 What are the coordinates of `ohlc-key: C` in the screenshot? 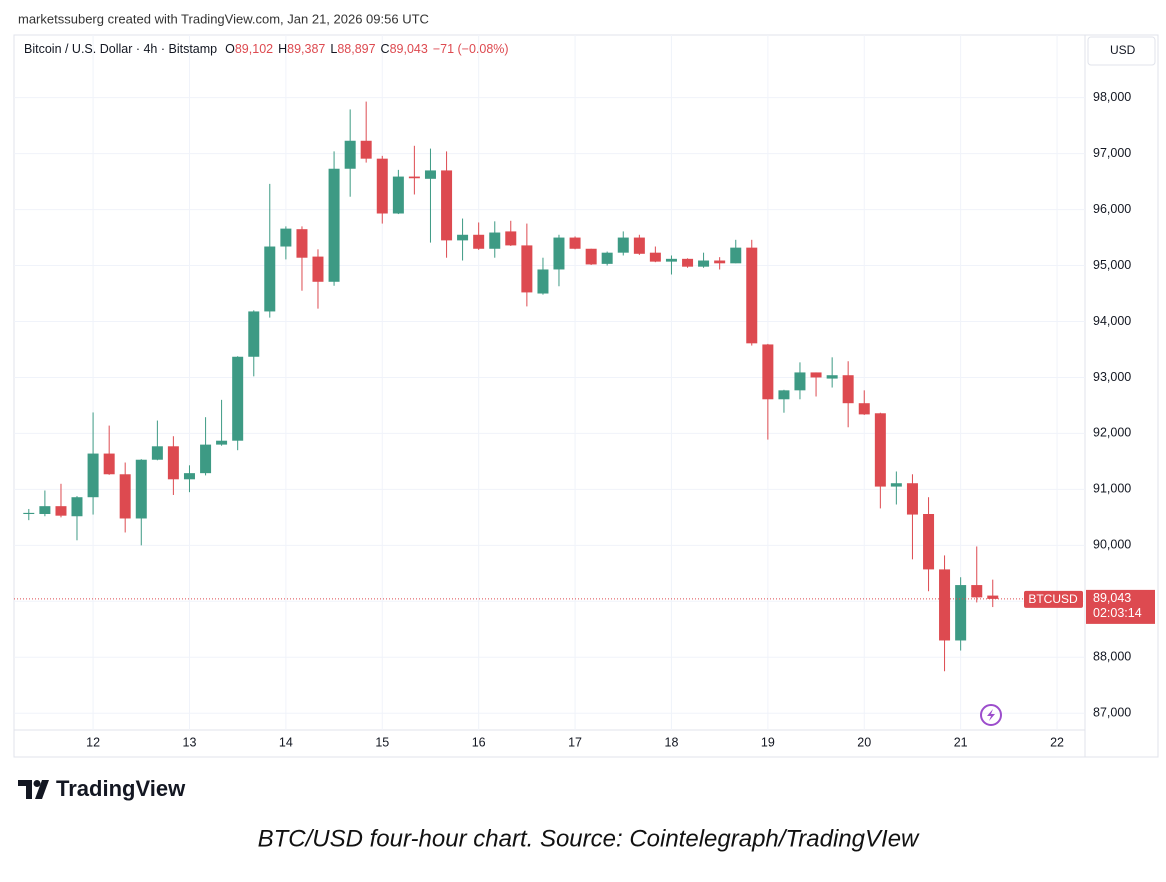 It's located at (385, 49).